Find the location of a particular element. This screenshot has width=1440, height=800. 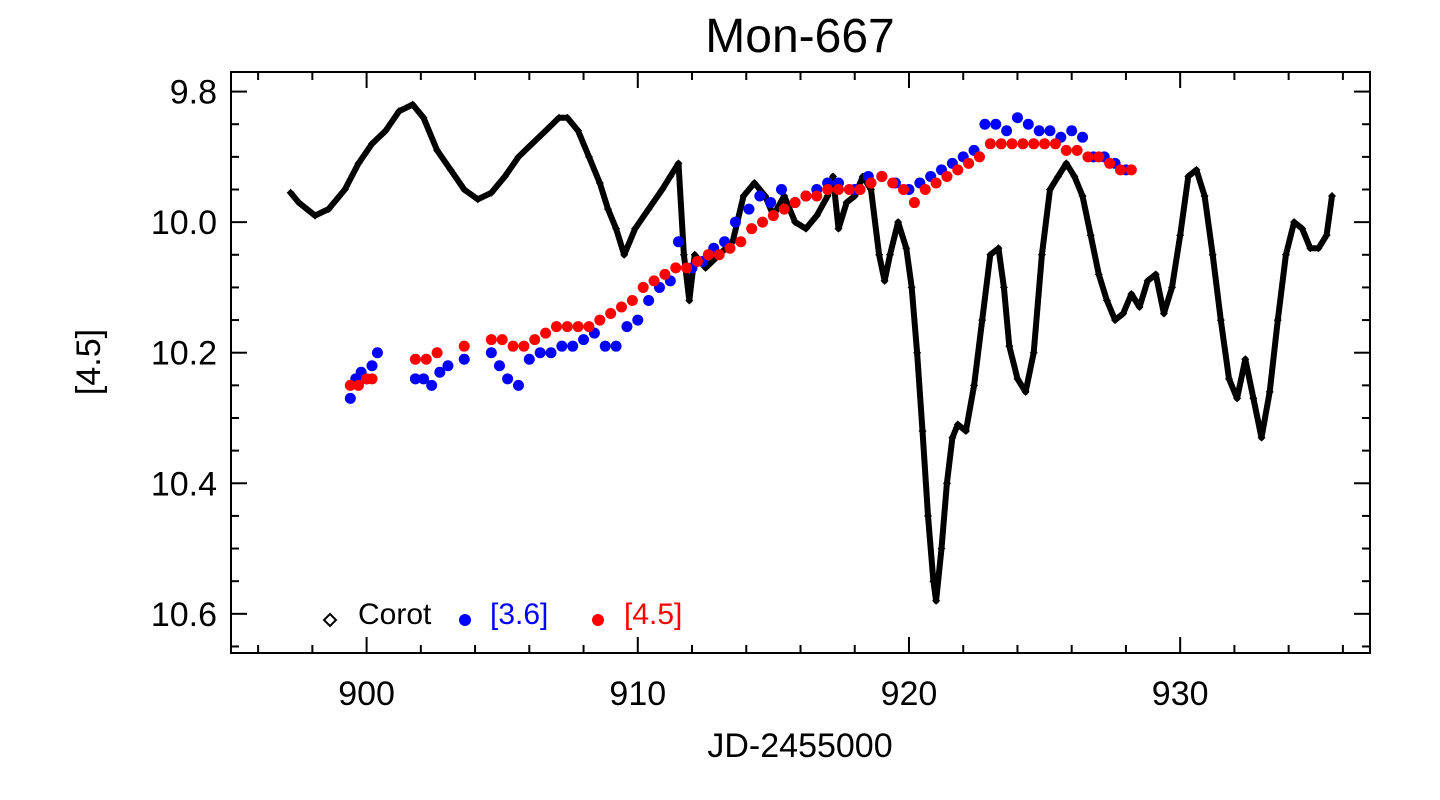

x-tick-label: 920 is located at coordinates (909, 694).